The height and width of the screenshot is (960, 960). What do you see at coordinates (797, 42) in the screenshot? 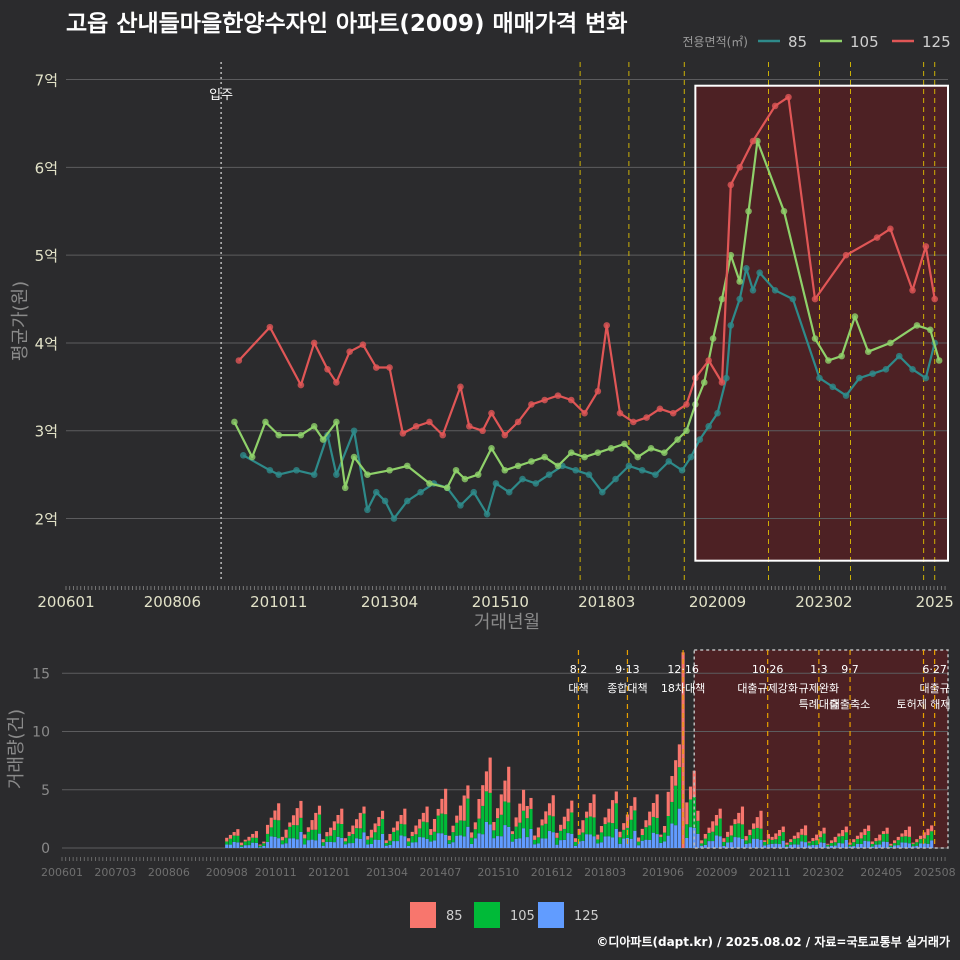
I see `legend-label-85: 85` at bounding box center [797, 42].